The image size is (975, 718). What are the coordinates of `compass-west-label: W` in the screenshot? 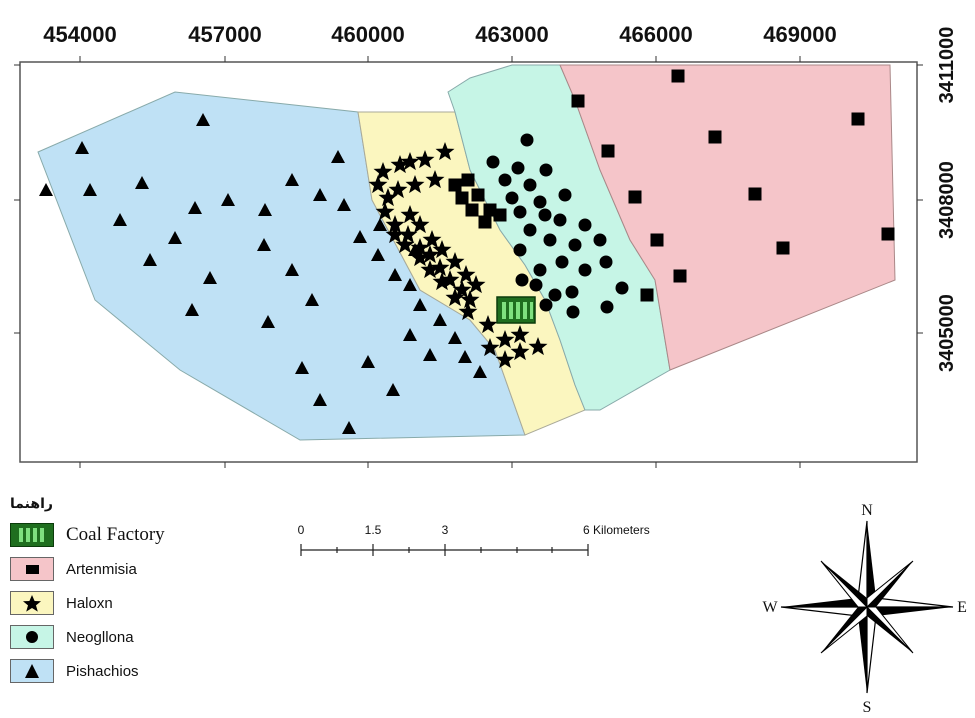 It's located at (770, 607).